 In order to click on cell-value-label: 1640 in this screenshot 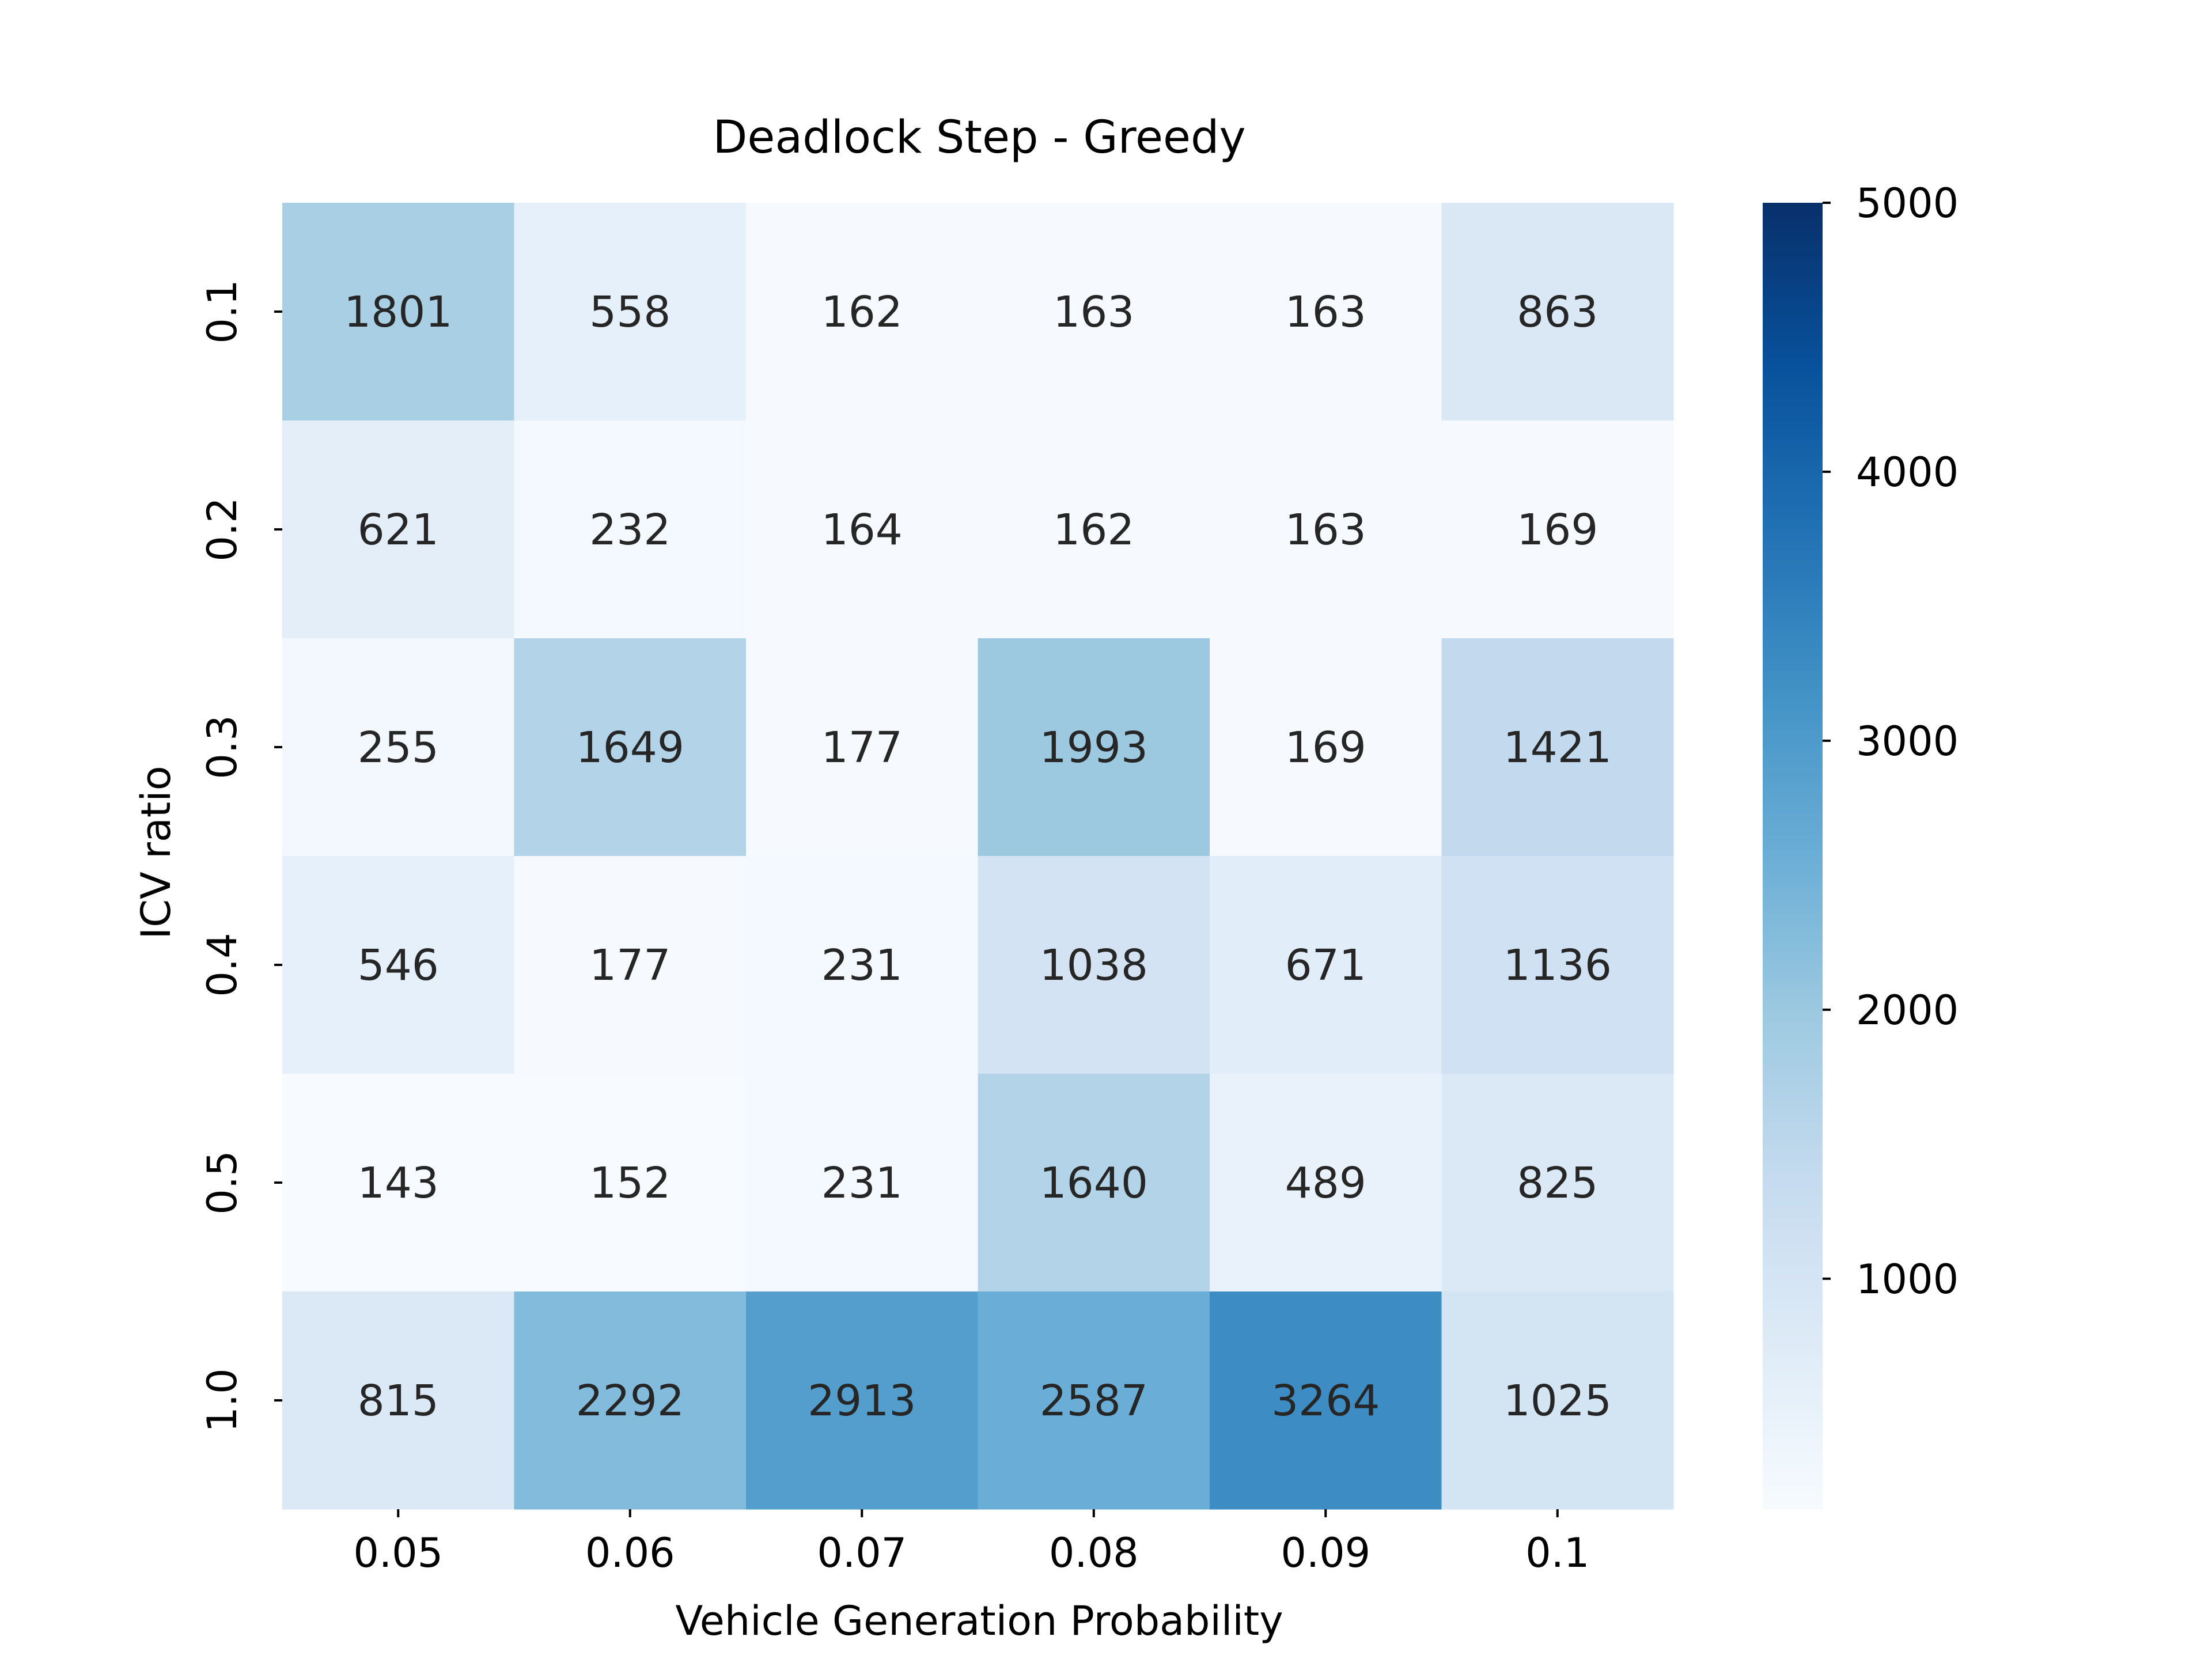, I will do `click(1094, 1183)`.